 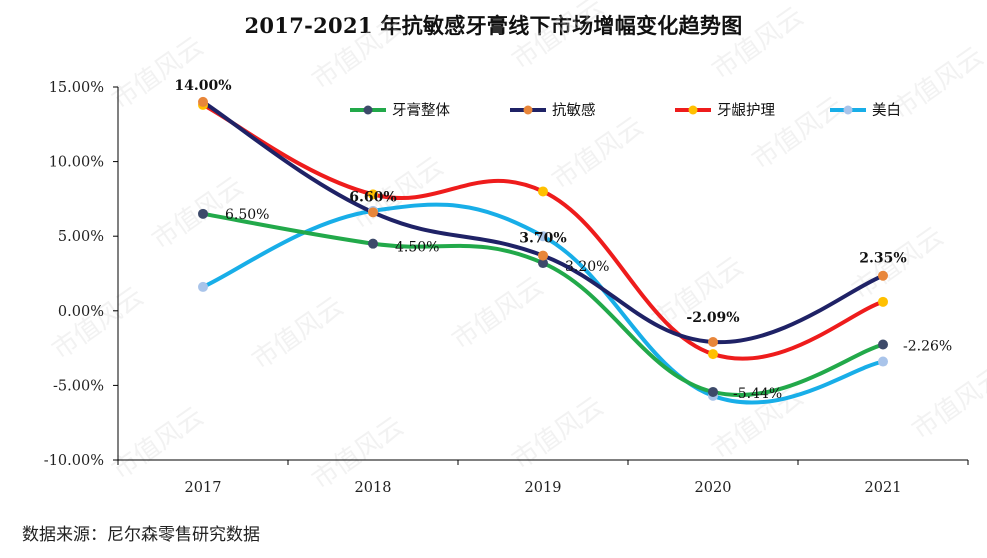 What do you see at coordinates (587, 267) in the screenshot?
I see `data-label: 3.20%` at bounding box center [587, 267].